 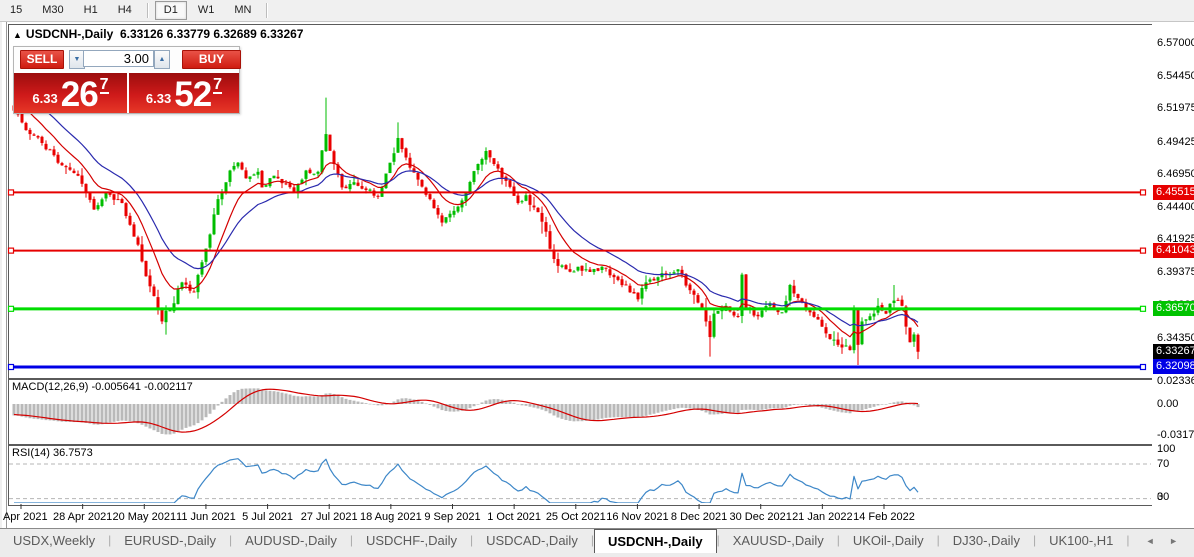 What do you see at coordinates (822, 517) in the screenshot?
I see `date-tick-label: 21 Jan 2022` at bounding box center [822, 517].